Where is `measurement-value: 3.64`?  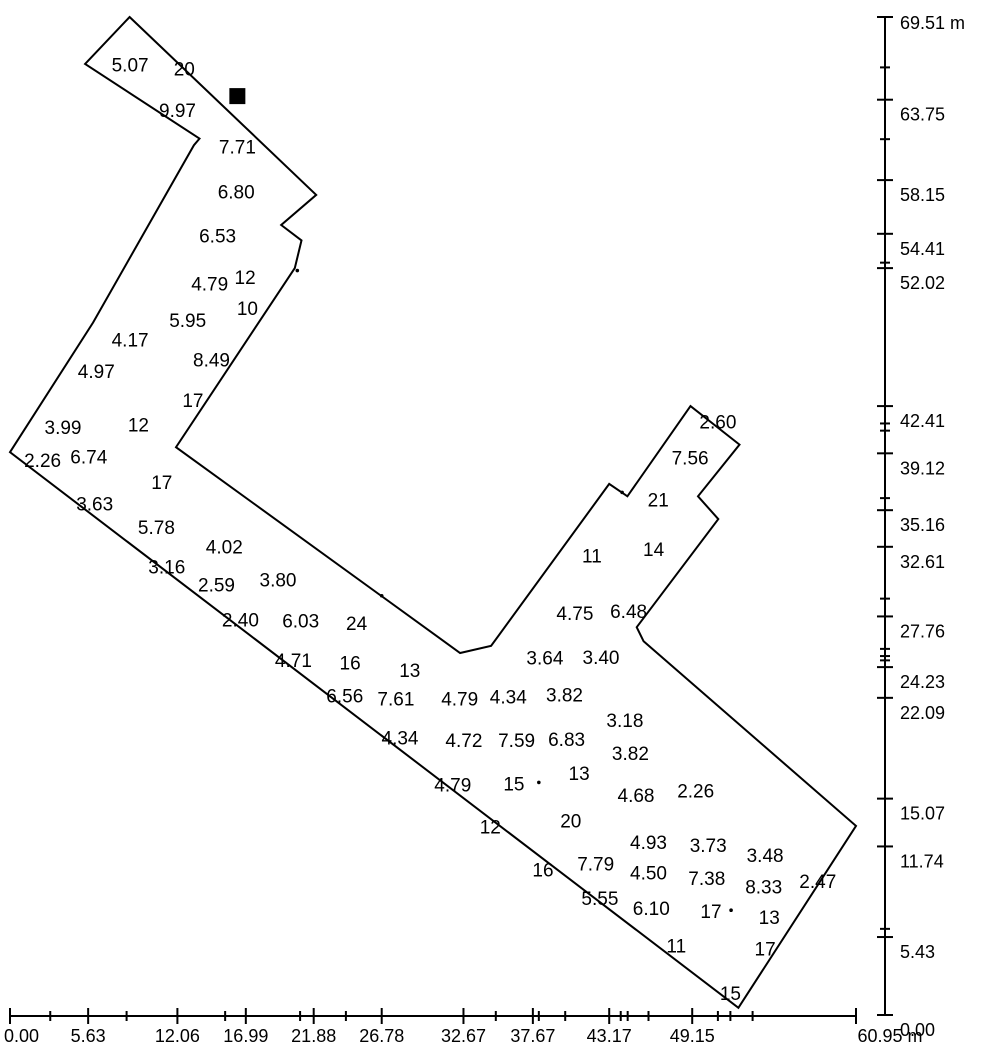
measurement-value: 3.64 is located at coordinates (544, 659).